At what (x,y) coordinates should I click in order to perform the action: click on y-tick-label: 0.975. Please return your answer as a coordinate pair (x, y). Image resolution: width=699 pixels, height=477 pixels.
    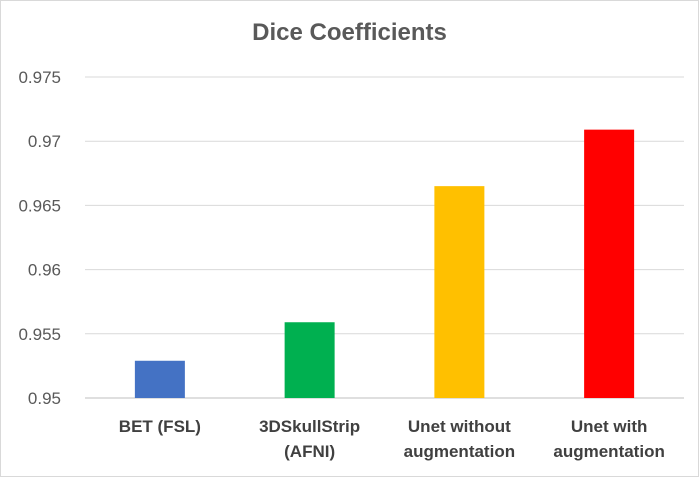
    Looking at the image, I should click on (39, 77).